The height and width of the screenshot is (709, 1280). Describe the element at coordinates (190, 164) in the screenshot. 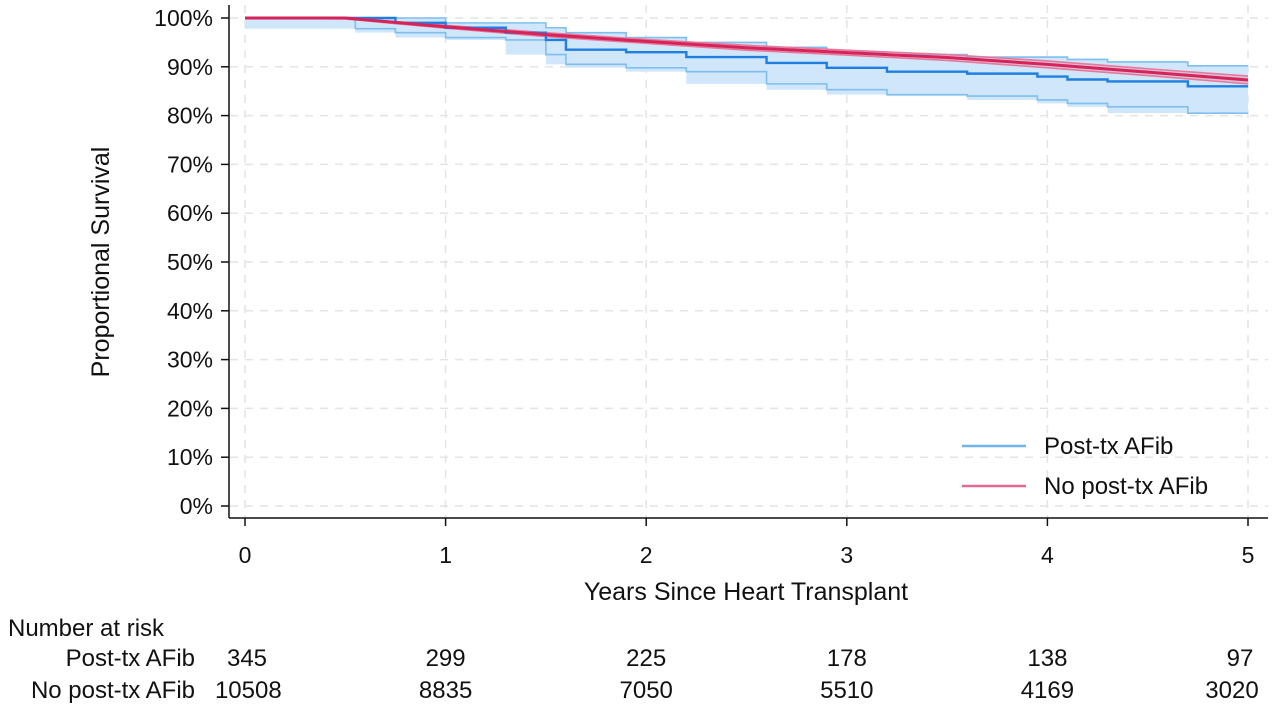

I see `y-tick-label: 70%` at that location.